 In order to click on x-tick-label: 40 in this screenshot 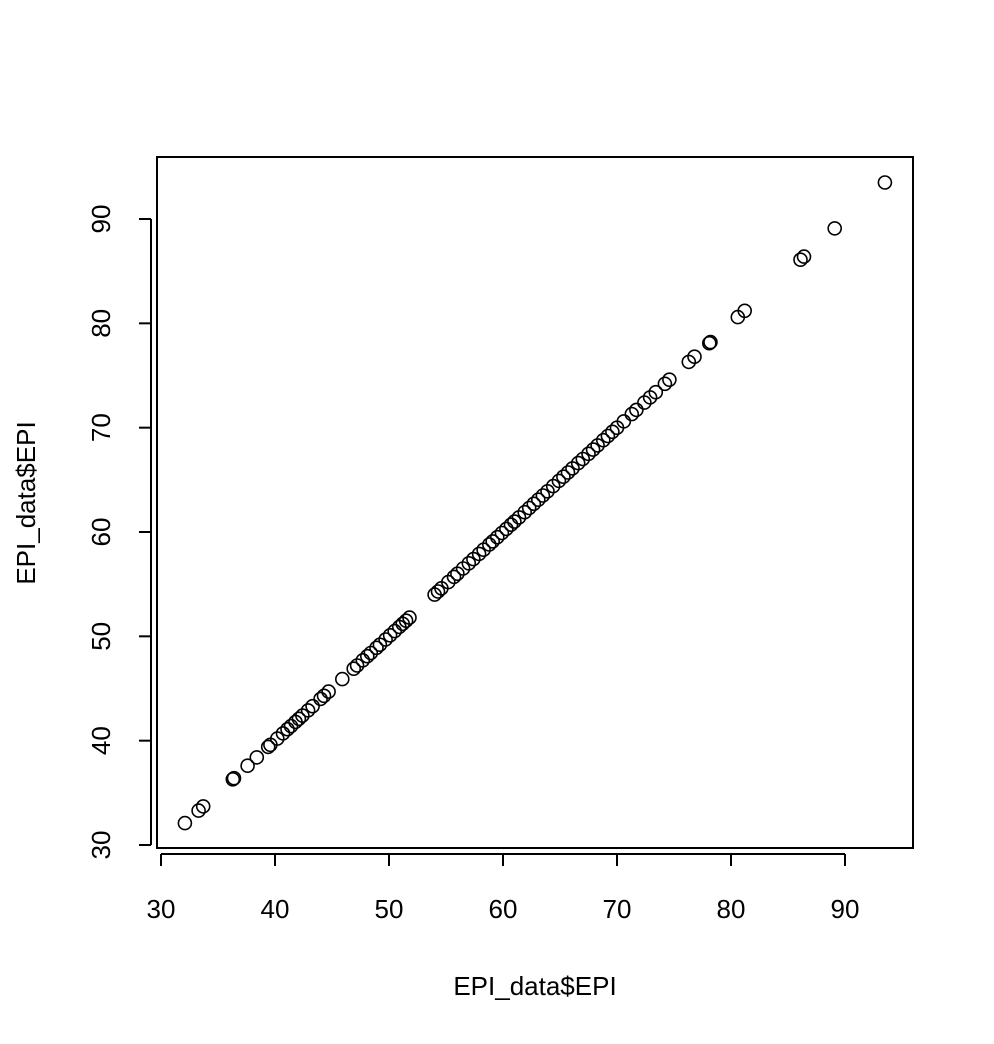, I will do `click(275, 909)`.